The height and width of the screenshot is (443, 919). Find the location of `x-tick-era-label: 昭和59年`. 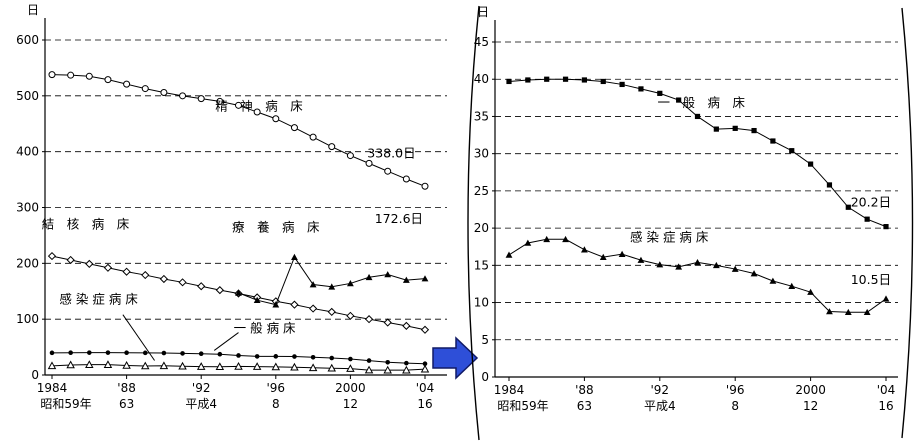

x-tick-era-label: 昭和59年 is located at coordinates (65, 404).